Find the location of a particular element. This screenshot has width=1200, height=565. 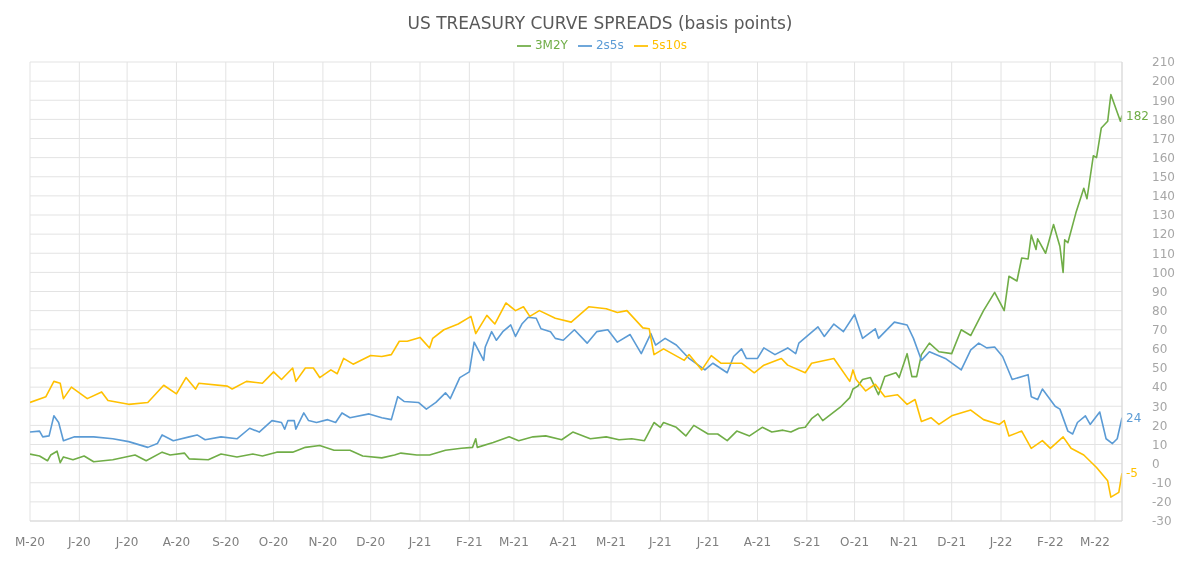

legend-label: 2s5s is located at coordinates (609, 45).